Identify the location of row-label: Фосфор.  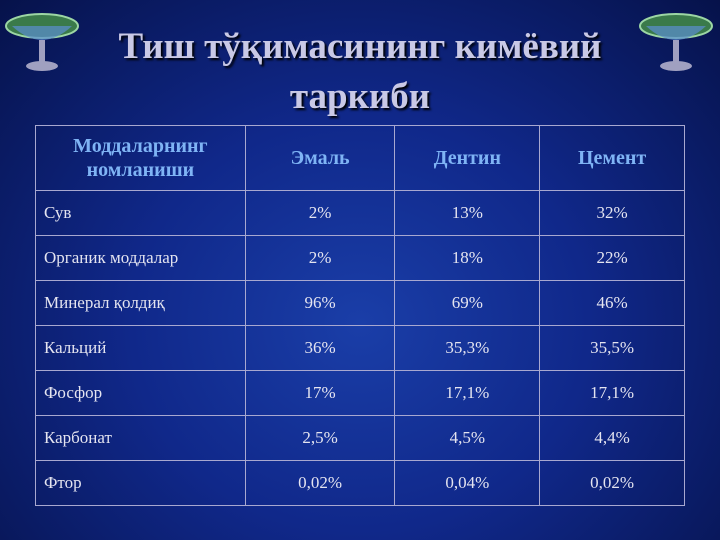
(140, 393).